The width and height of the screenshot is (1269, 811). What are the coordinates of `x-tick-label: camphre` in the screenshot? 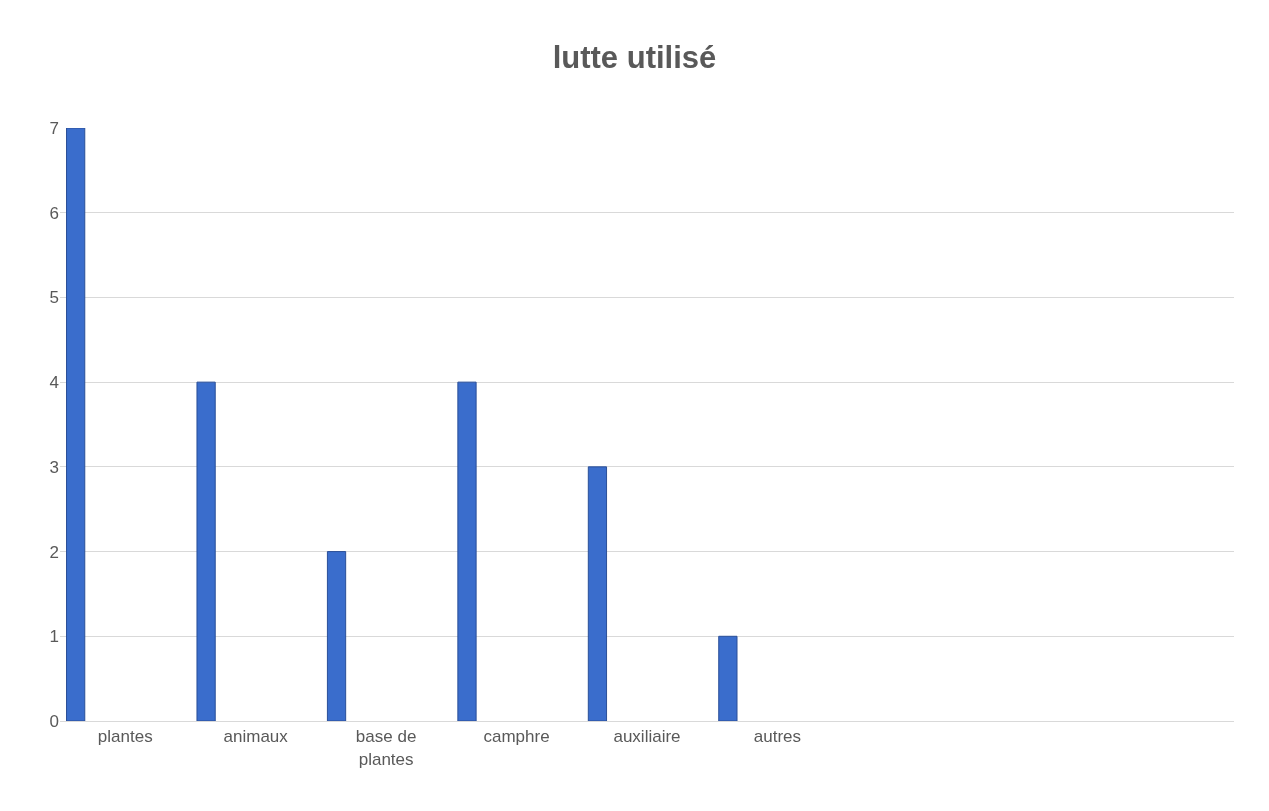 It's located at (516, 737).